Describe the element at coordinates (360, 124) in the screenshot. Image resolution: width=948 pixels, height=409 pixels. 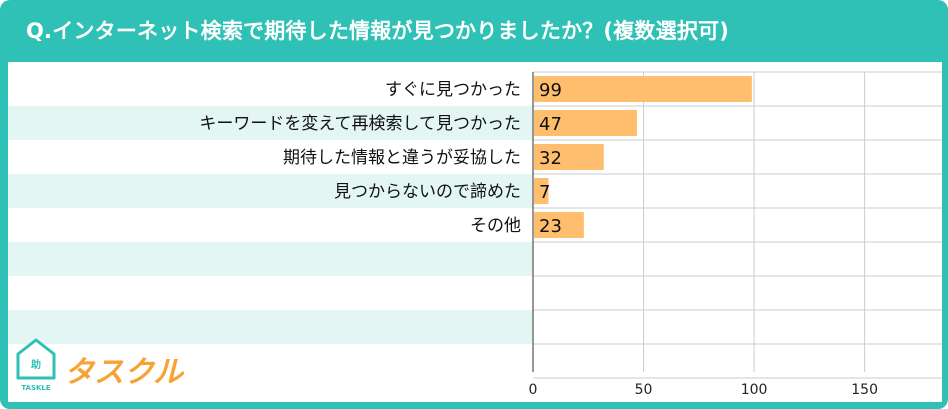
I see `category-label: キーワードを変えて再検索して見つかった` at that location.